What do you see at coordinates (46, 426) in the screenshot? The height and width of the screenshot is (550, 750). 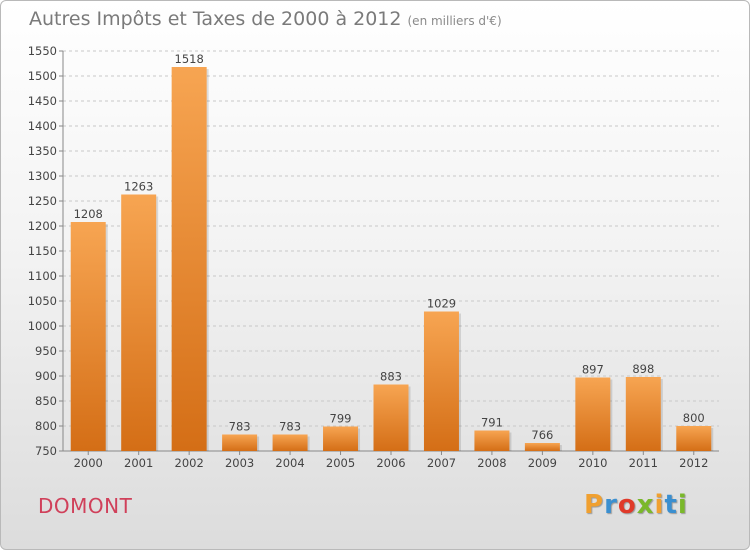 I see `y-tick-label: 800` at bounding box center [46, 426].